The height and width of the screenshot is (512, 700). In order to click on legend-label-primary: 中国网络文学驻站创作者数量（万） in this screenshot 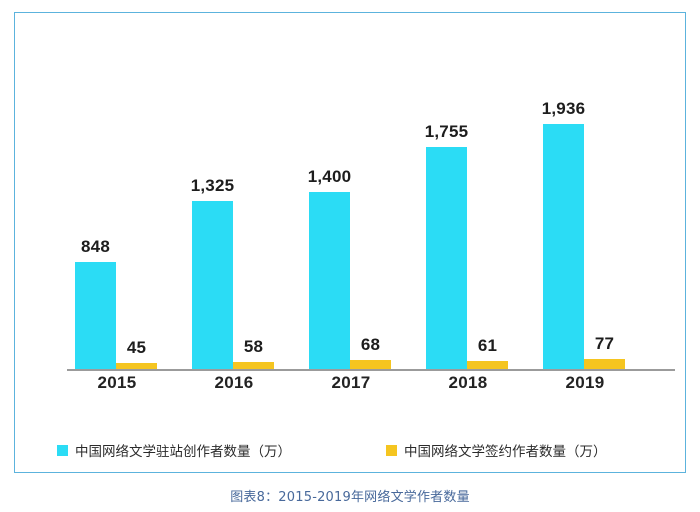, I will do `click(183, 452)`.